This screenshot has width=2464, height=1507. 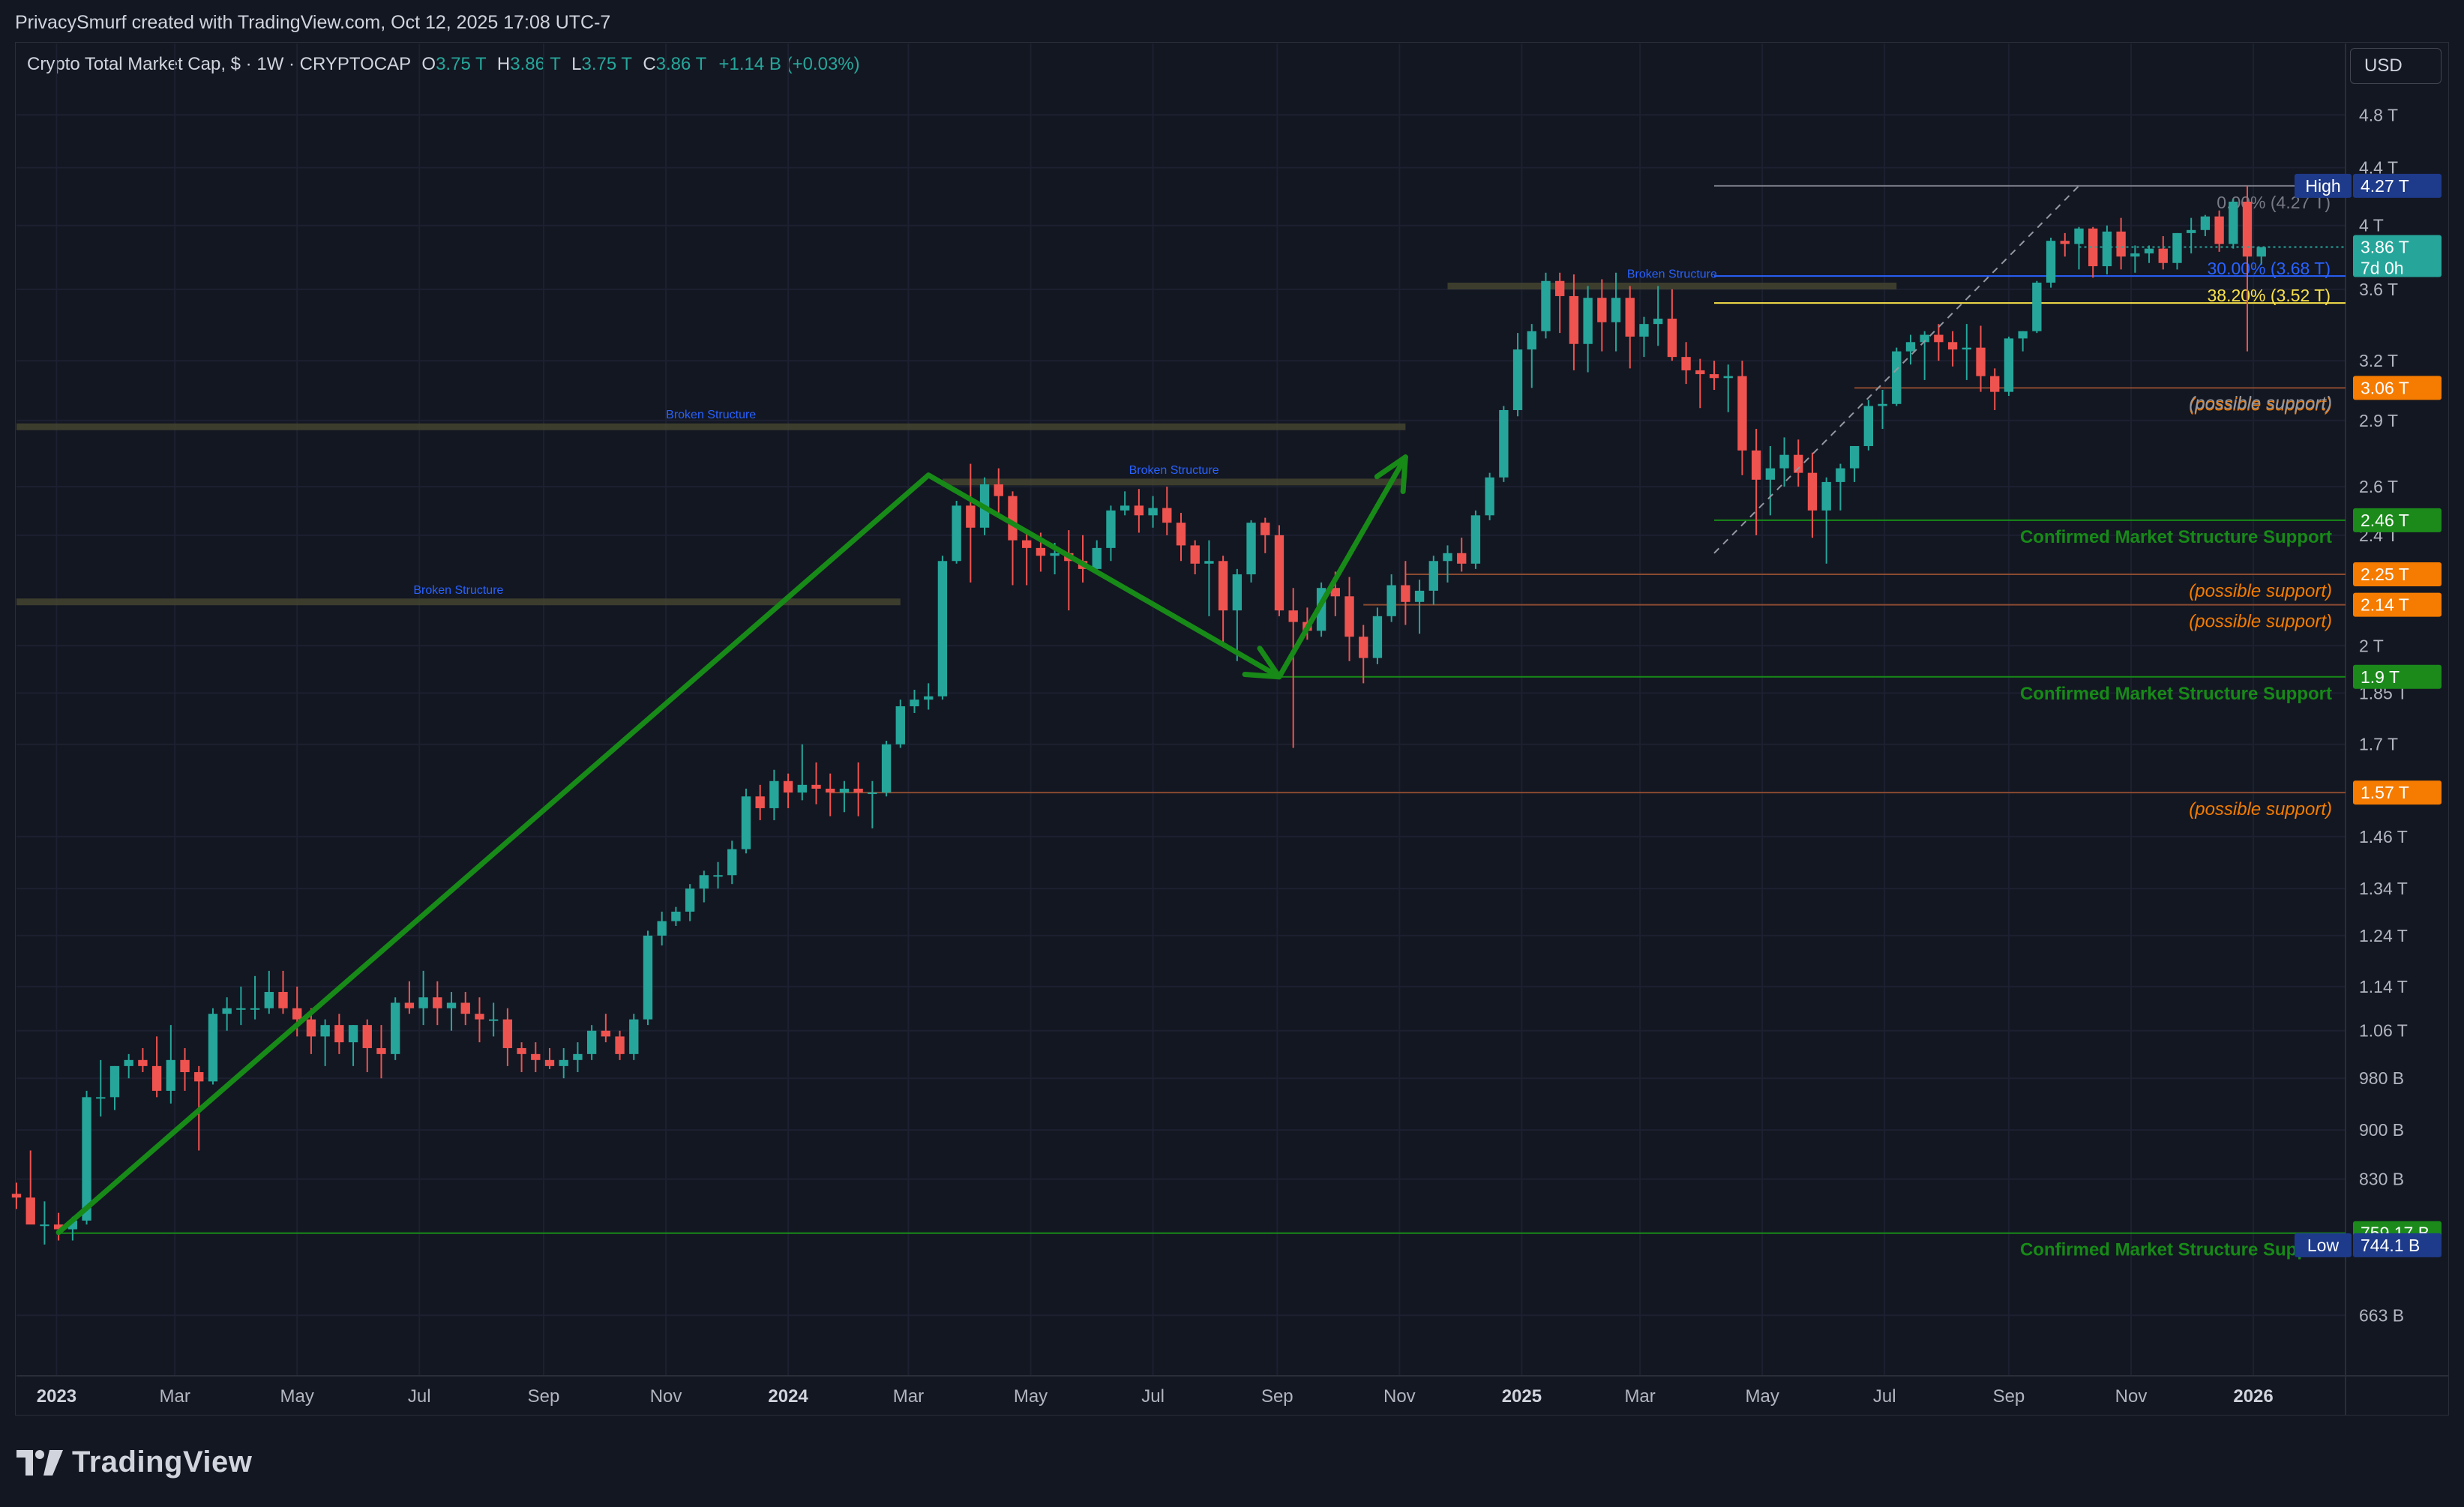 What do you see at coordinates (297, 1396) in the screenshot?
I see `x-tick-label: May` at bounding box center [297, 1396].